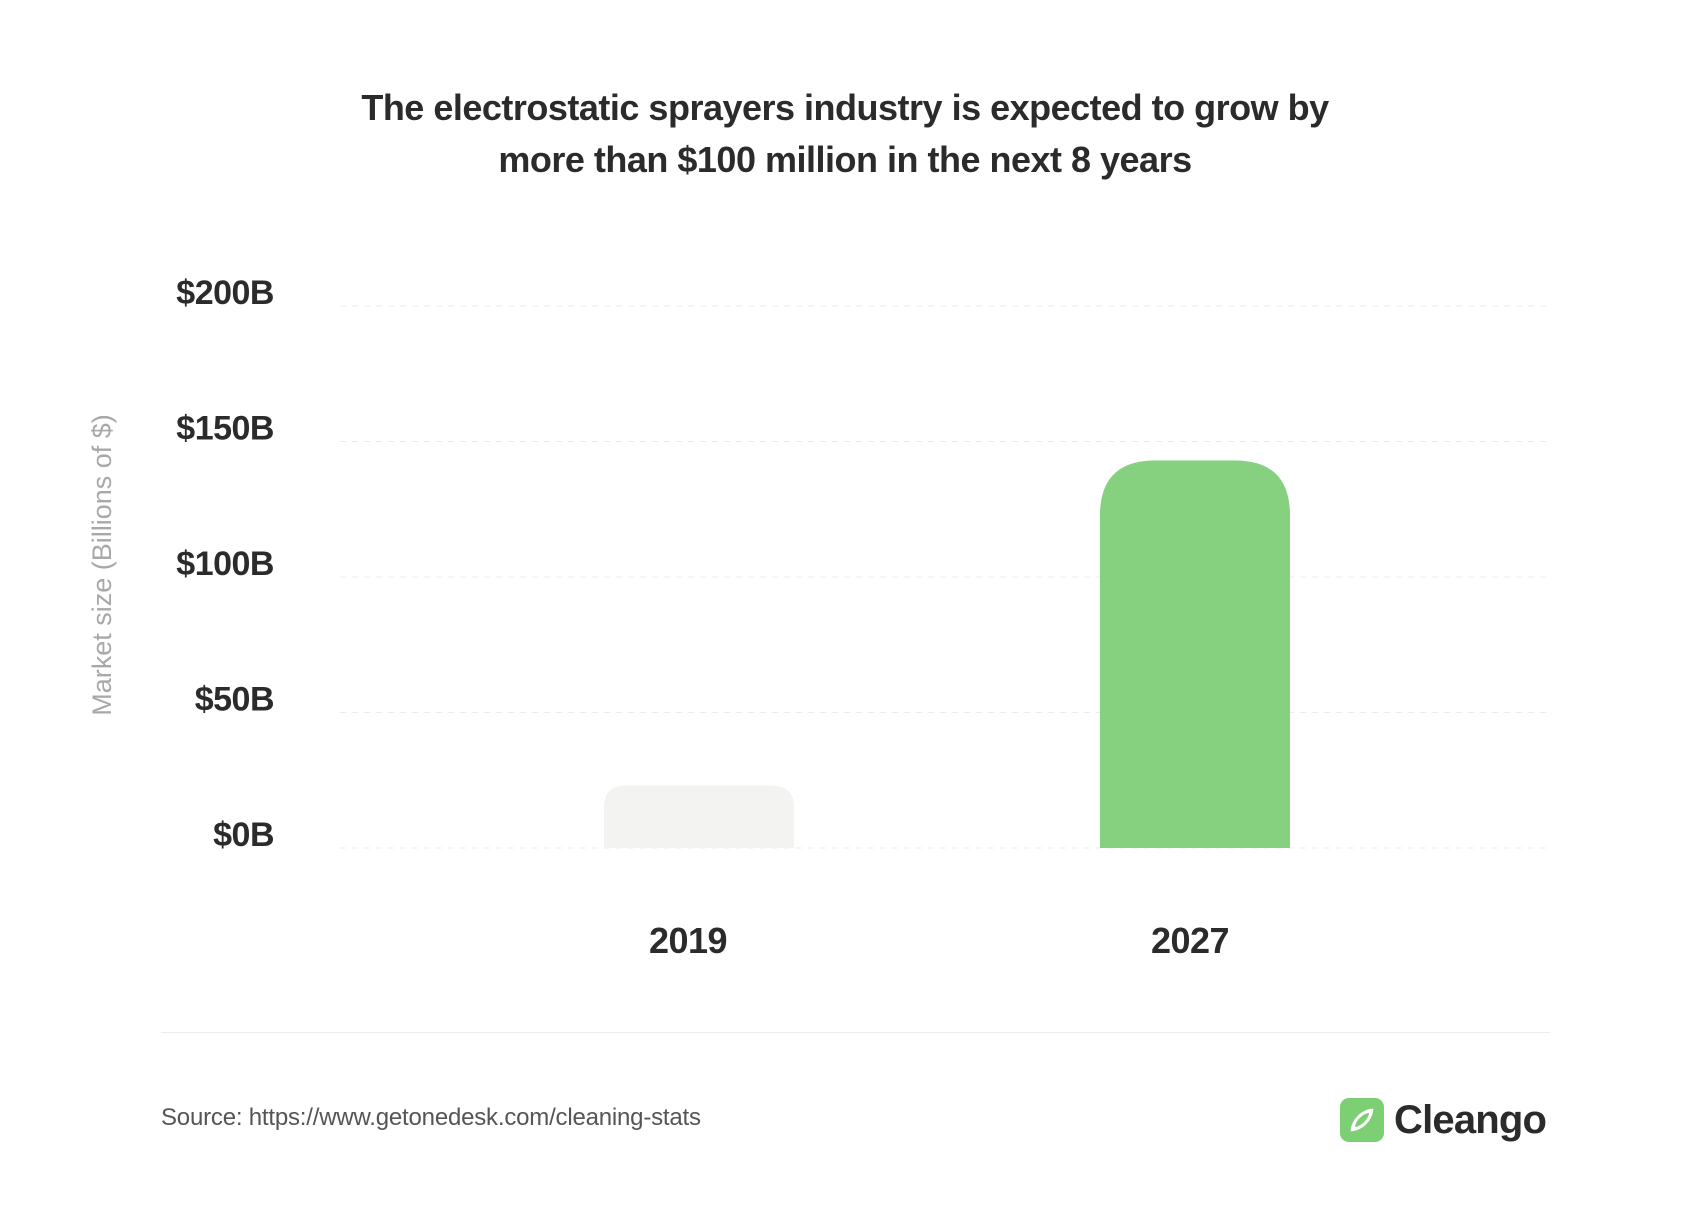 The image size is (1690, 1206). I want to click on x-category-label: 2019, so click(688, 940).